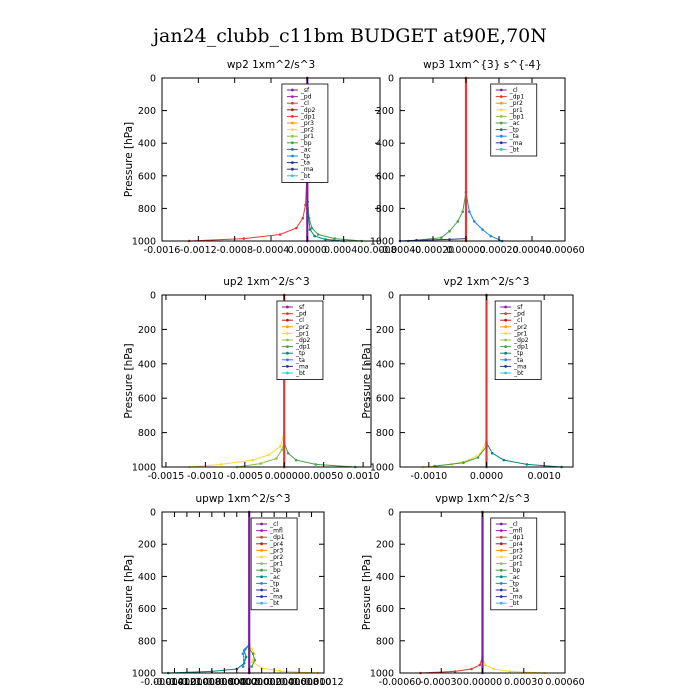  What do you see at coordinates (306, 143) in the screenshot?
I see `legend-label: _bp` at bounding box center [306, 143].